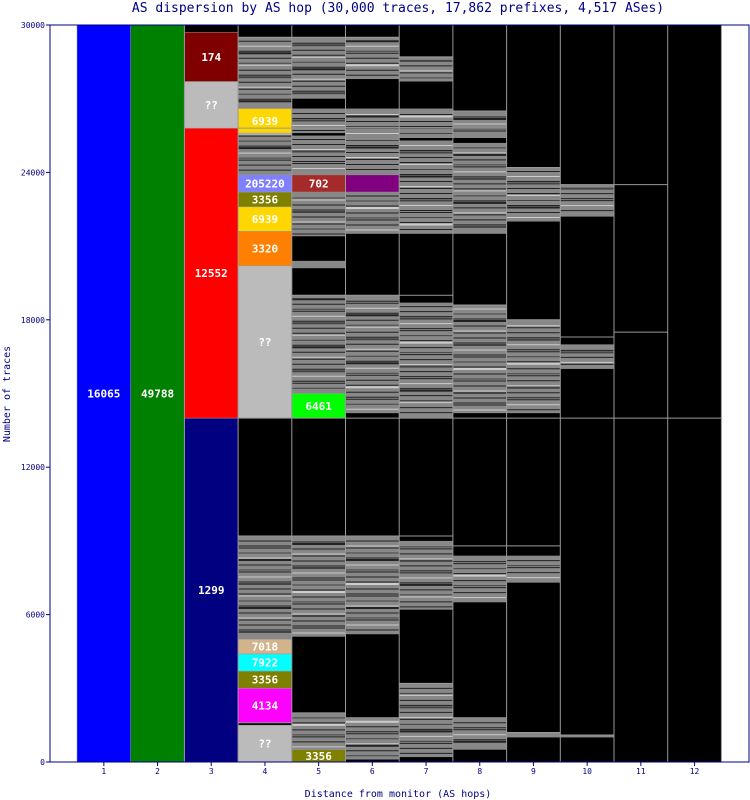  Describe the element at coordinates (35, 615) in the screenshot. I see `y-tick-label: 6000` at that location.